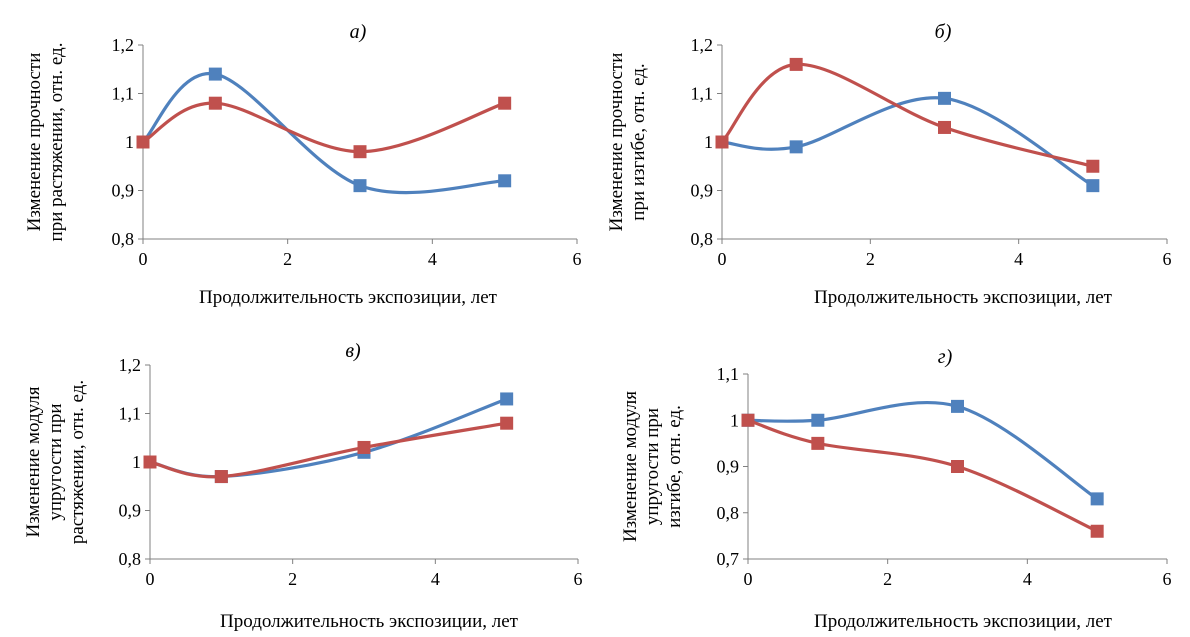 The image size is (1190, 637). I want to click on panel-title: б), so click(943, 32).